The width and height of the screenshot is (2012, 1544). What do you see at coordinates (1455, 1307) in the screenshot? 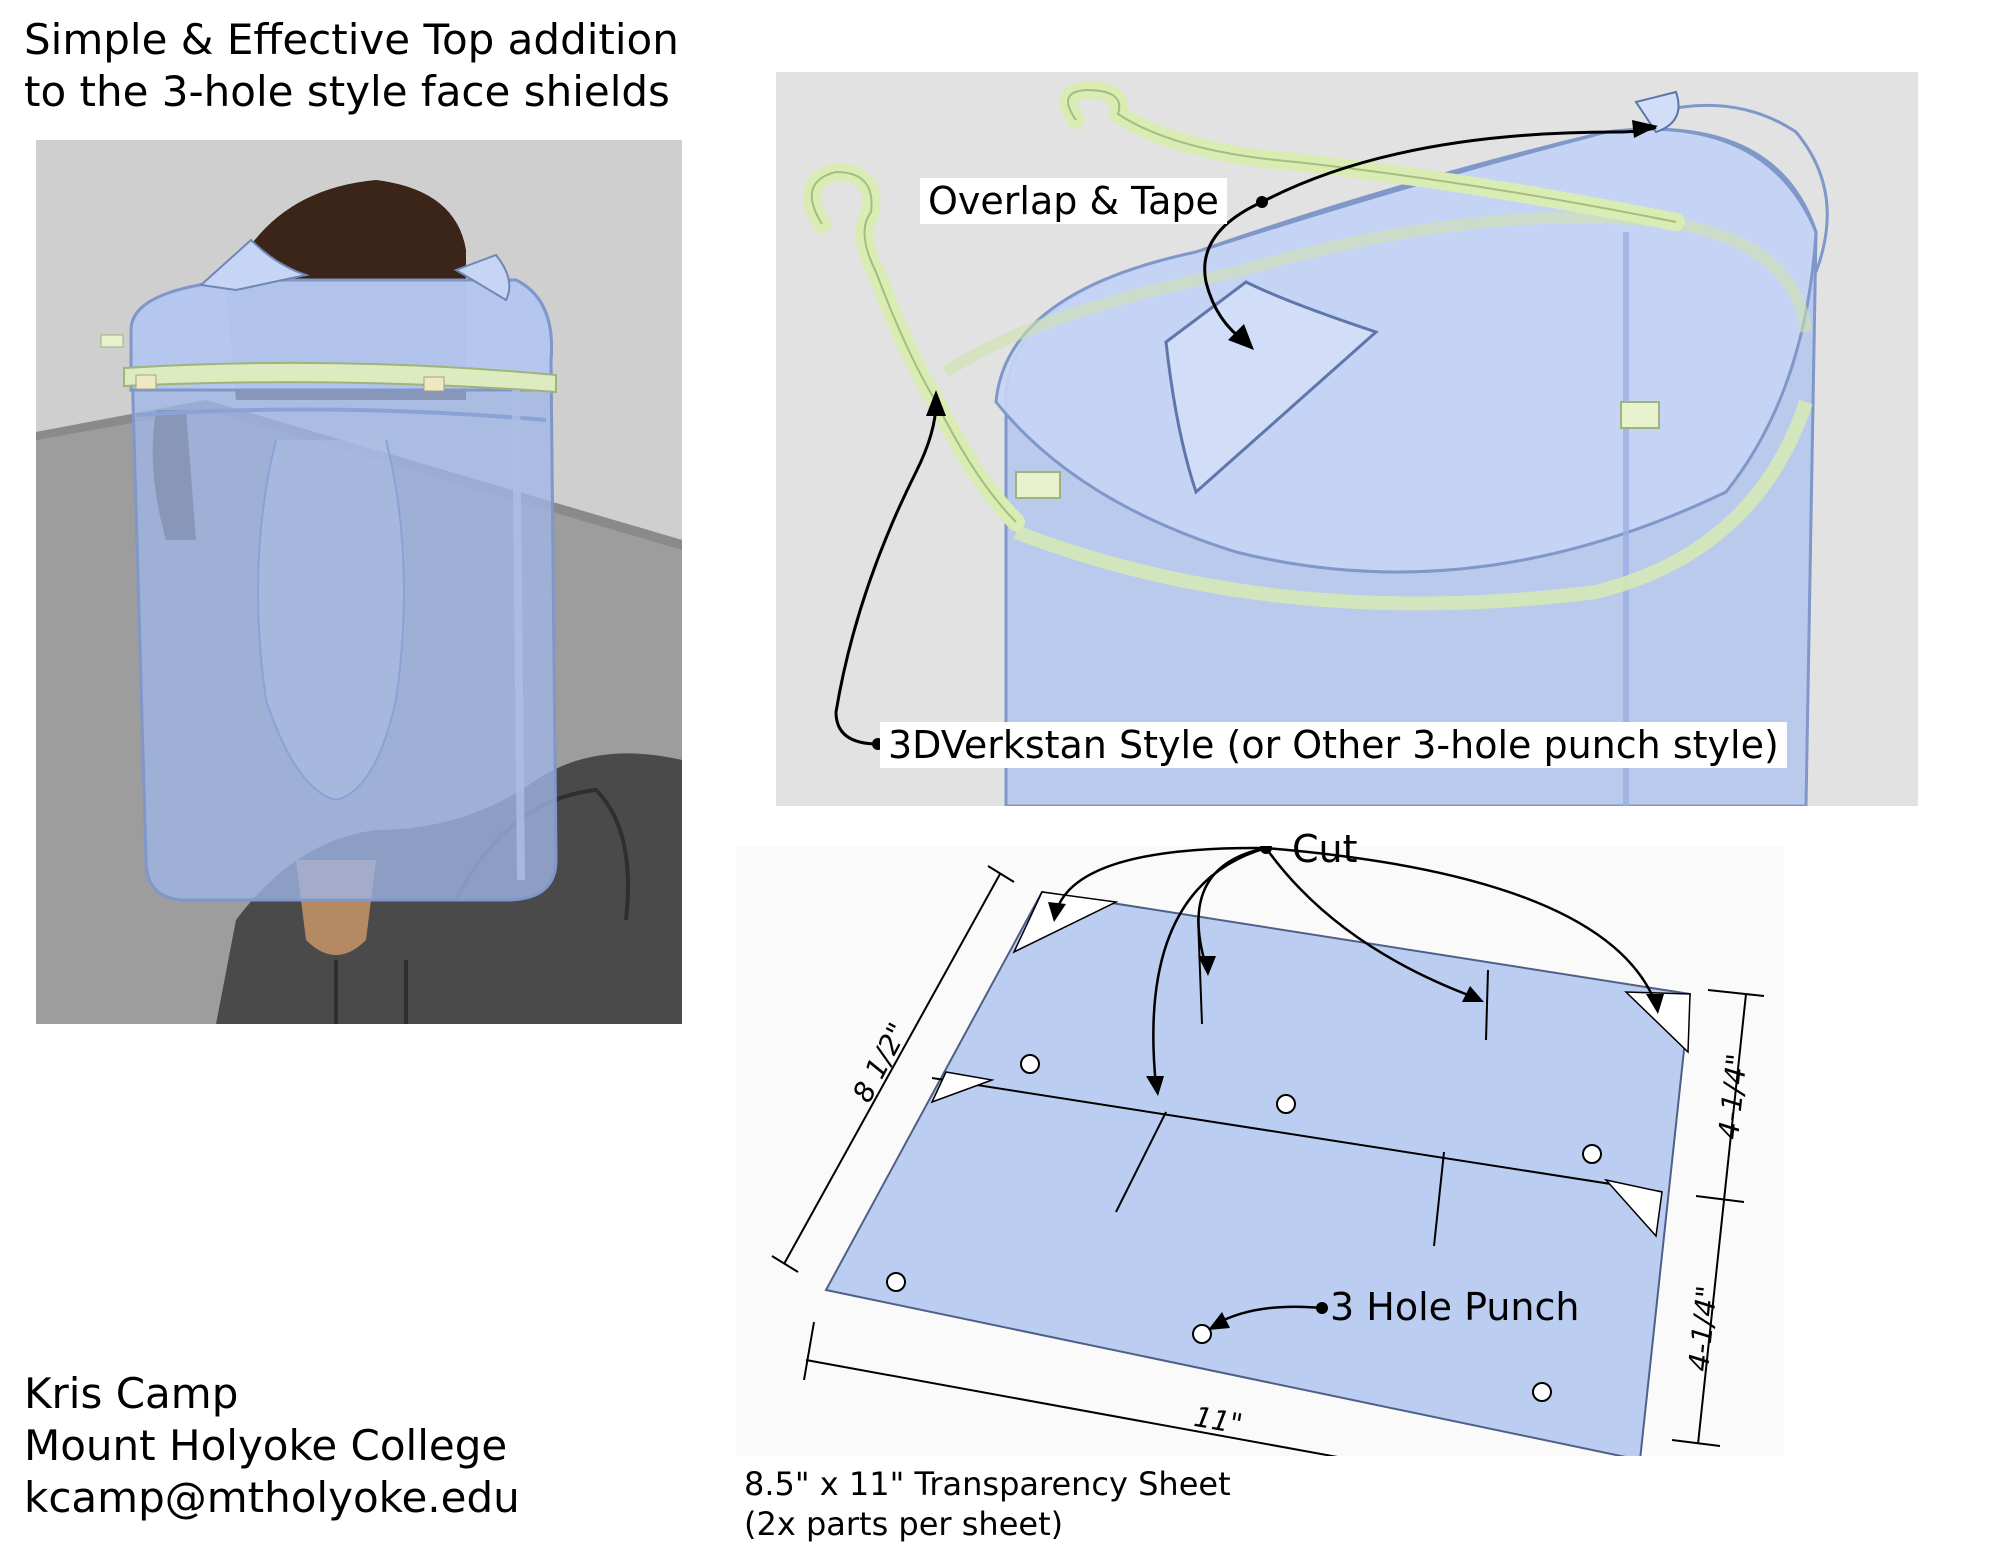
I see `hole-punch-label: 3 Hole Punch` at bounding box center [1455, 1307].